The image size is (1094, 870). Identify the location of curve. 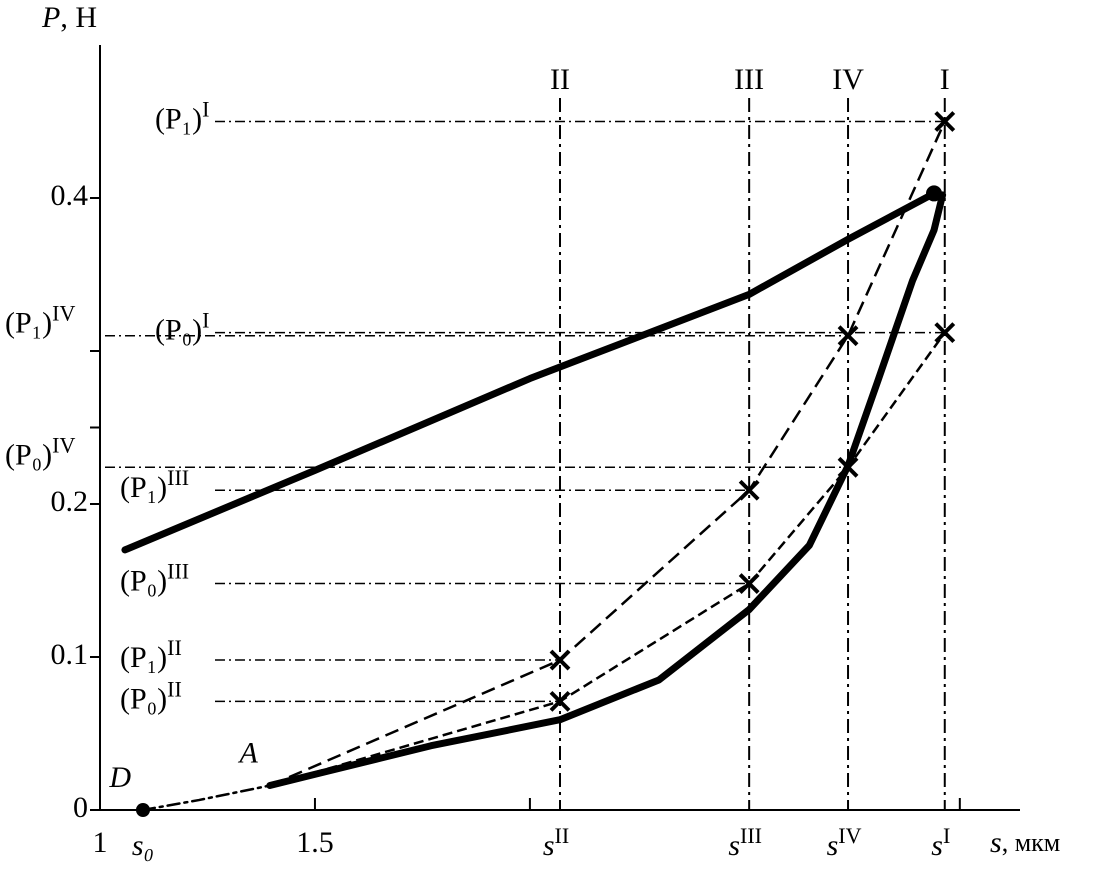
(206, 798).